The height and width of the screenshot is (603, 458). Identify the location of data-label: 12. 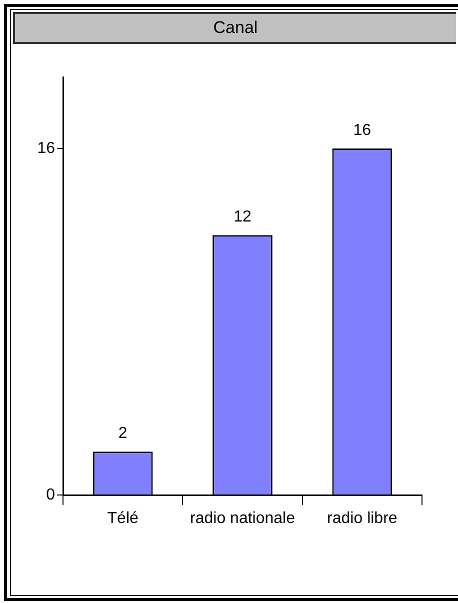
(243, 217).